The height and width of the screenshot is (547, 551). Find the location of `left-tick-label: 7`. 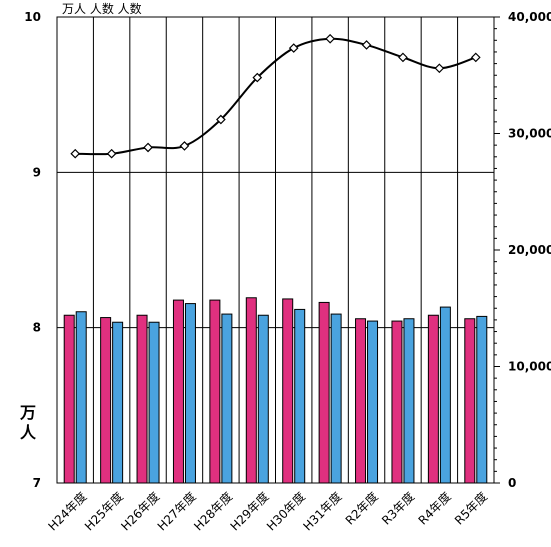

left-tick-label: 7 is located at coordinates (37, 483).